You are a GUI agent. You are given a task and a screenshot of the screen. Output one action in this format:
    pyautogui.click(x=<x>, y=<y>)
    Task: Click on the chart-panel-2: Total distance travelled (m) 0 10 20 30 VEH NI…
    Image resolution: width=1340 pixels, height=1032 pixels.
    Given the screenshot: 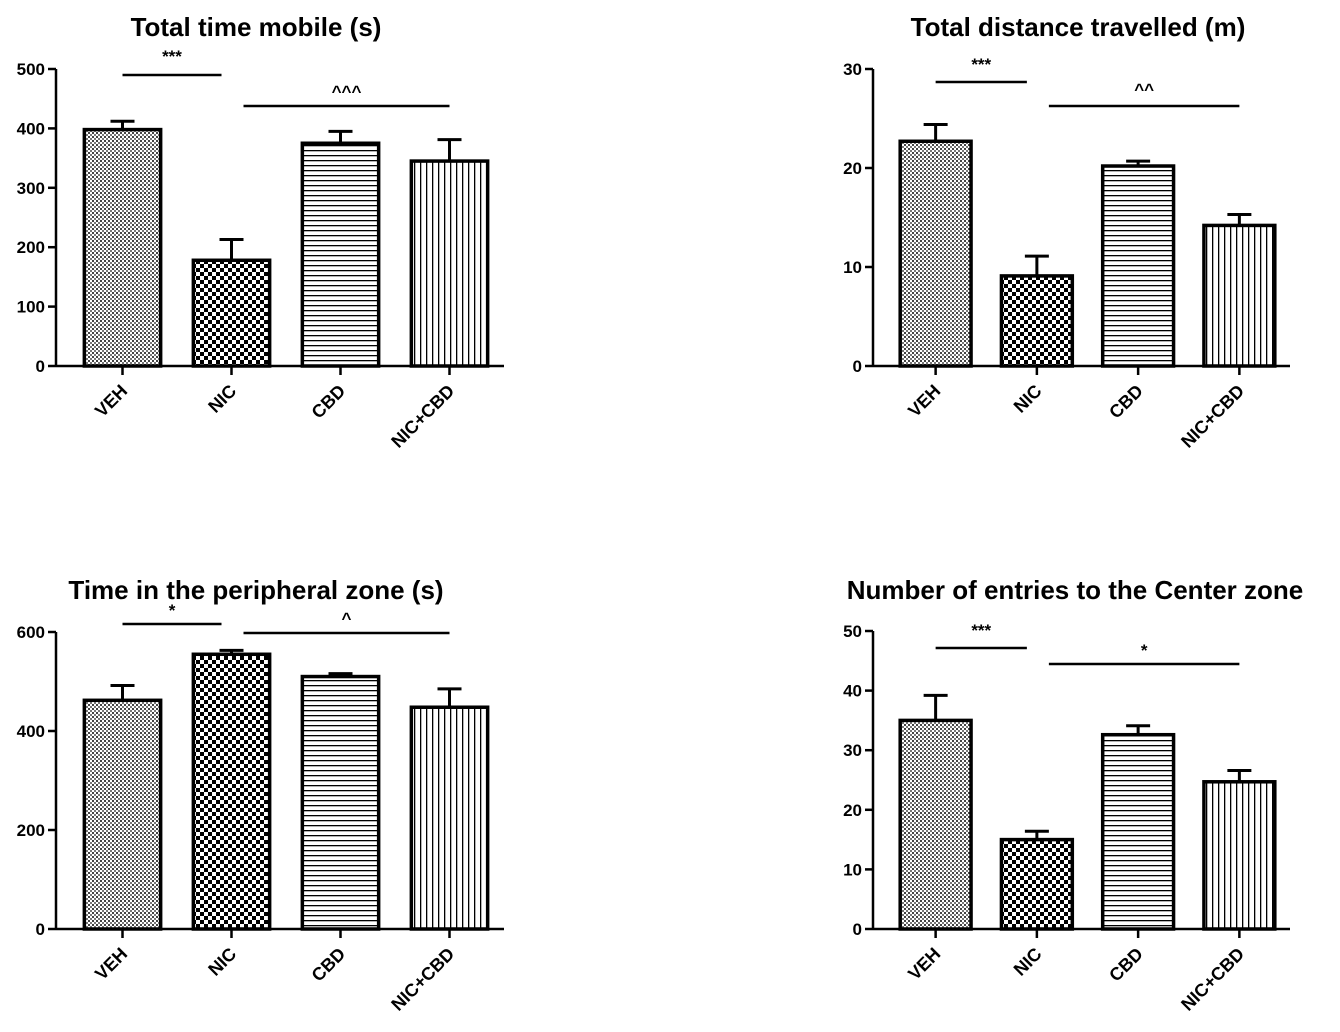 What is the action you would take?
    pyautogui.click(x=1066, y=232)
    